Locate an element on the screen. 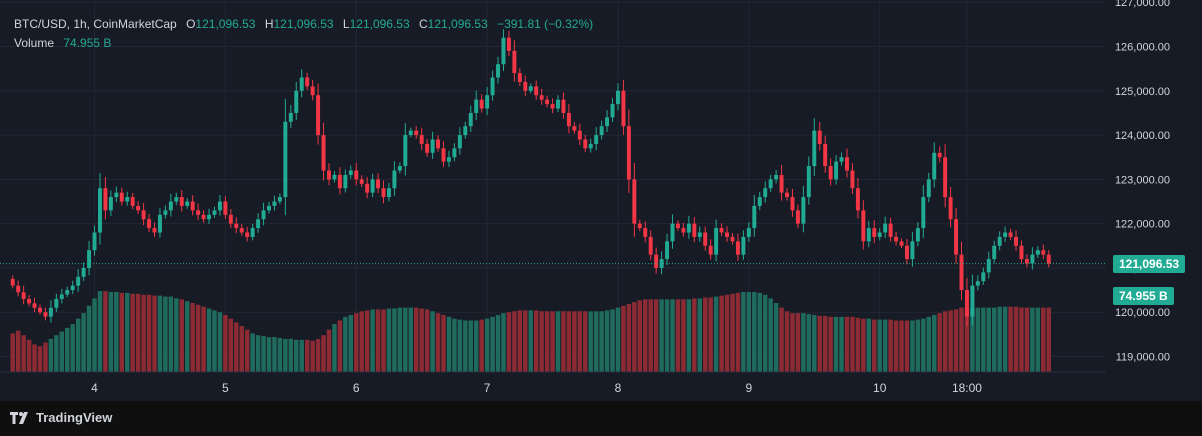 The image size is (1202, 436). tradingview-logo-icon is located at coordinates (19, 417).